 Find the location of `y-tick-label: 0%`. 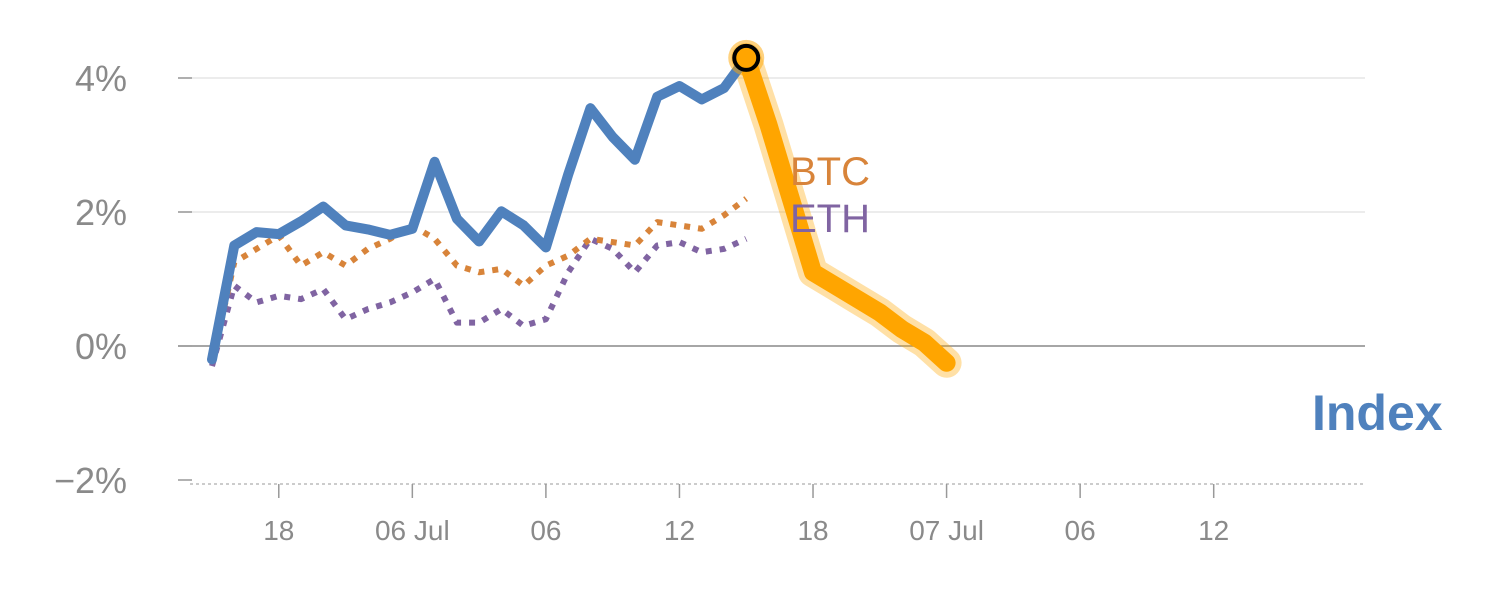

y-tick-label: 0% is located at coordinates (101, 346).